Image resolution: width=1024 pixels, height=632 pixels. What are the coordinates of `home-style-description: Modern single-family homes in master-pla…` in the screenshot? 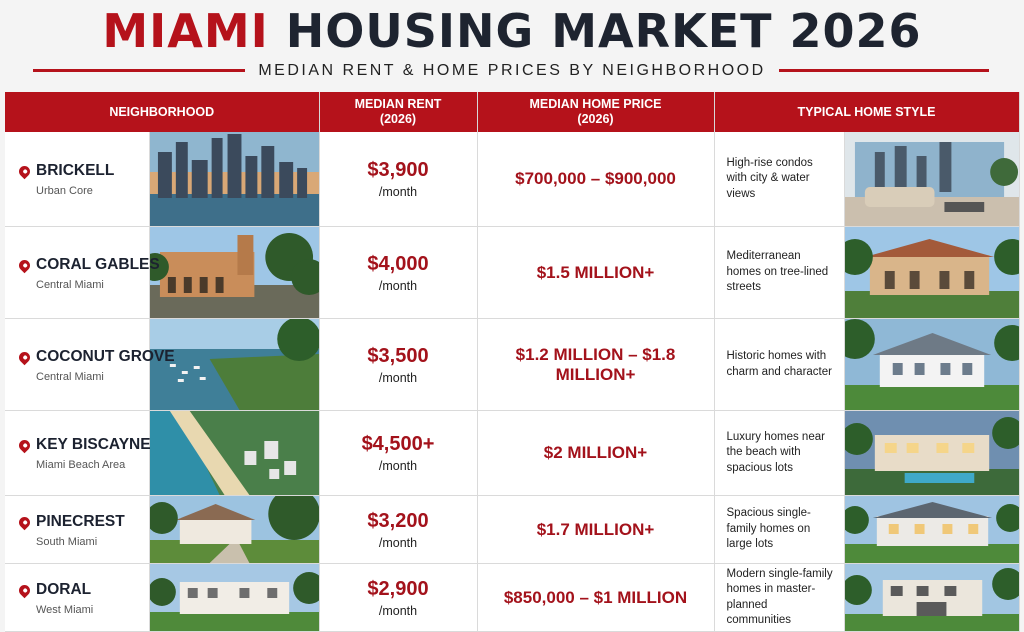 It's located at (779, 597).